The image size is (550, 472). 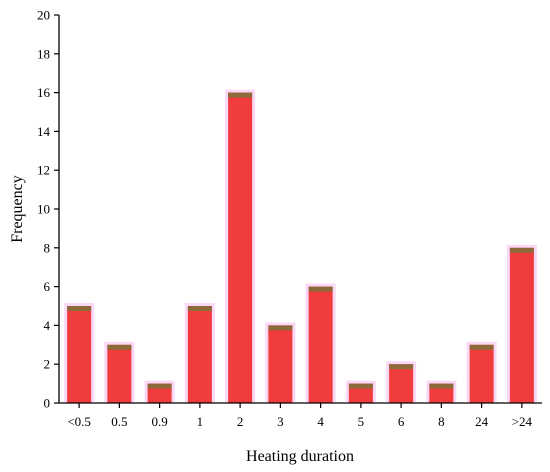 What do you see at coordinates (401, 421) in the screenshot?
I see `x-tick-label: 6` at bounding box center [401, 421].